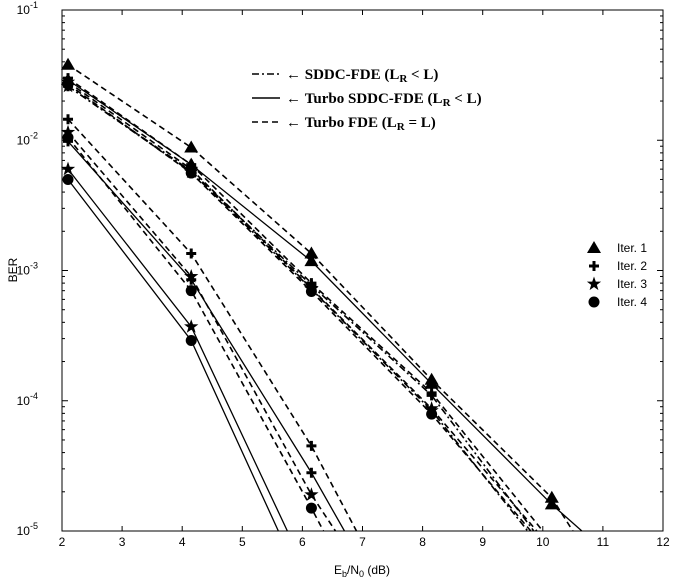 The image size is (700, 580). Describe the element at coordinates (594, 266) in the screenshot. I see `legend-marker-plus` at that location.